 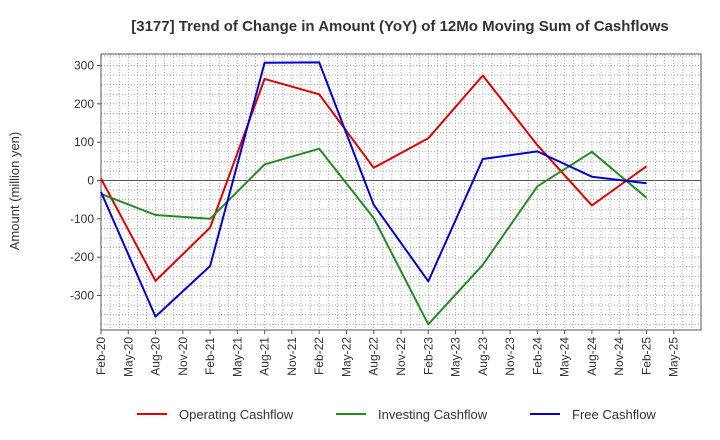 I want to click on x-tick-label: Feb-24, so click(x=537, y=356).